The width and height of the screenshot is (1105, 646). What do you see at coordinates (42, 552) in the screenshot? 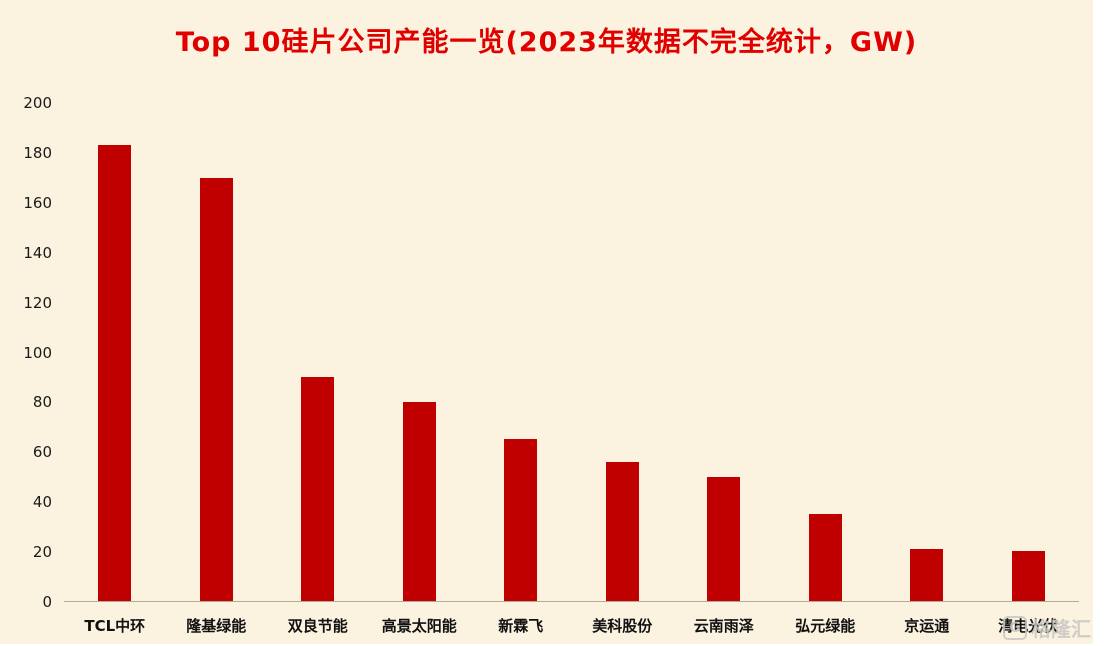
I see `y-tick-label: 20` at bounding box center [42, 552].